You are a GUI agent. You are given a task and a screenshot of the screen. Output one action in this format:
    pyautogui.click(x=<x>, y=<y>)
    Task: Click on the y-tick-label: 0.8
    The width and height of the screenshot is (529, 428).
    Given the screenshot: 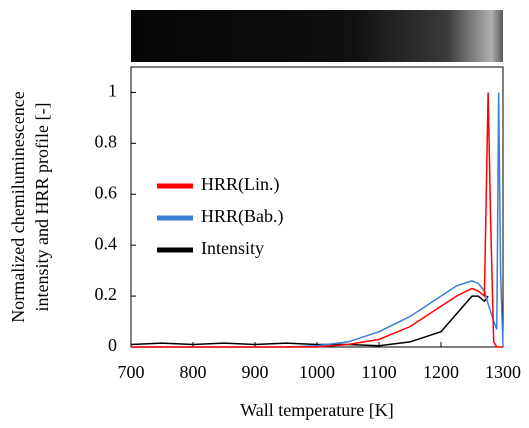 What is the action you would take?
    pyautogui.click(x=106, y=141)
    